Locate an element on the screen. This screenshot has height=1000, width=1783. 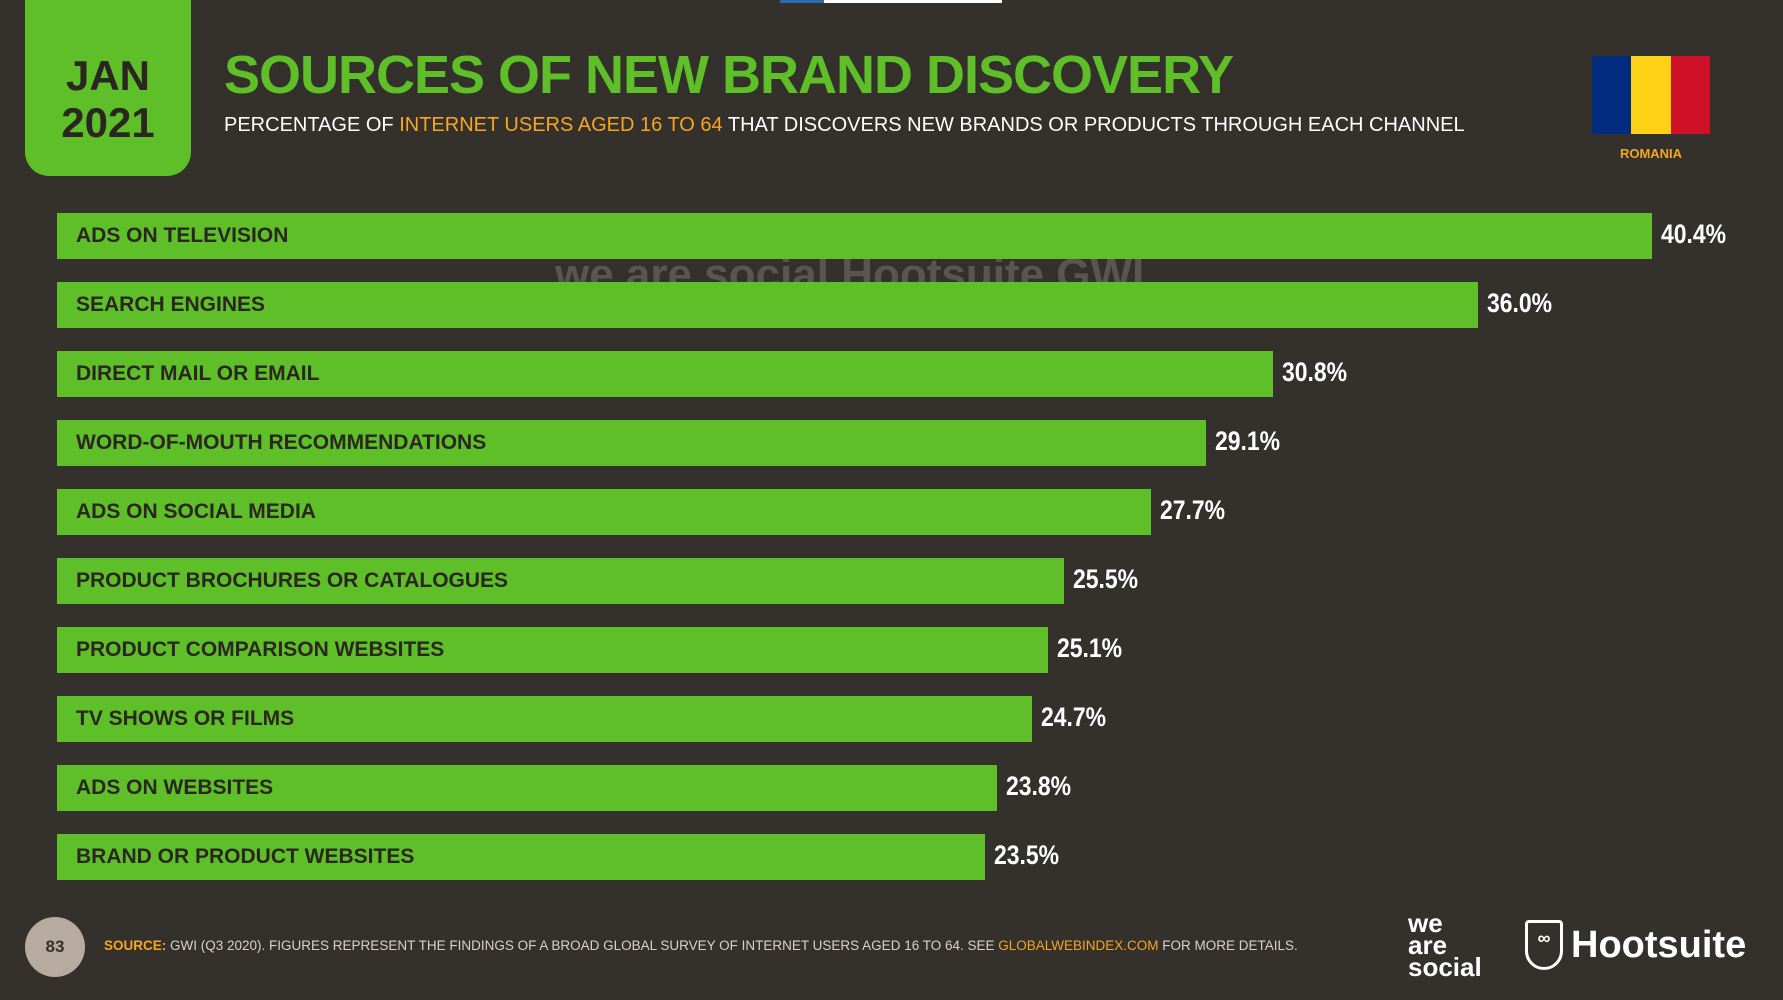
bar-category-label: ADS ON WEBSITES is located at coordinates (175, 787).